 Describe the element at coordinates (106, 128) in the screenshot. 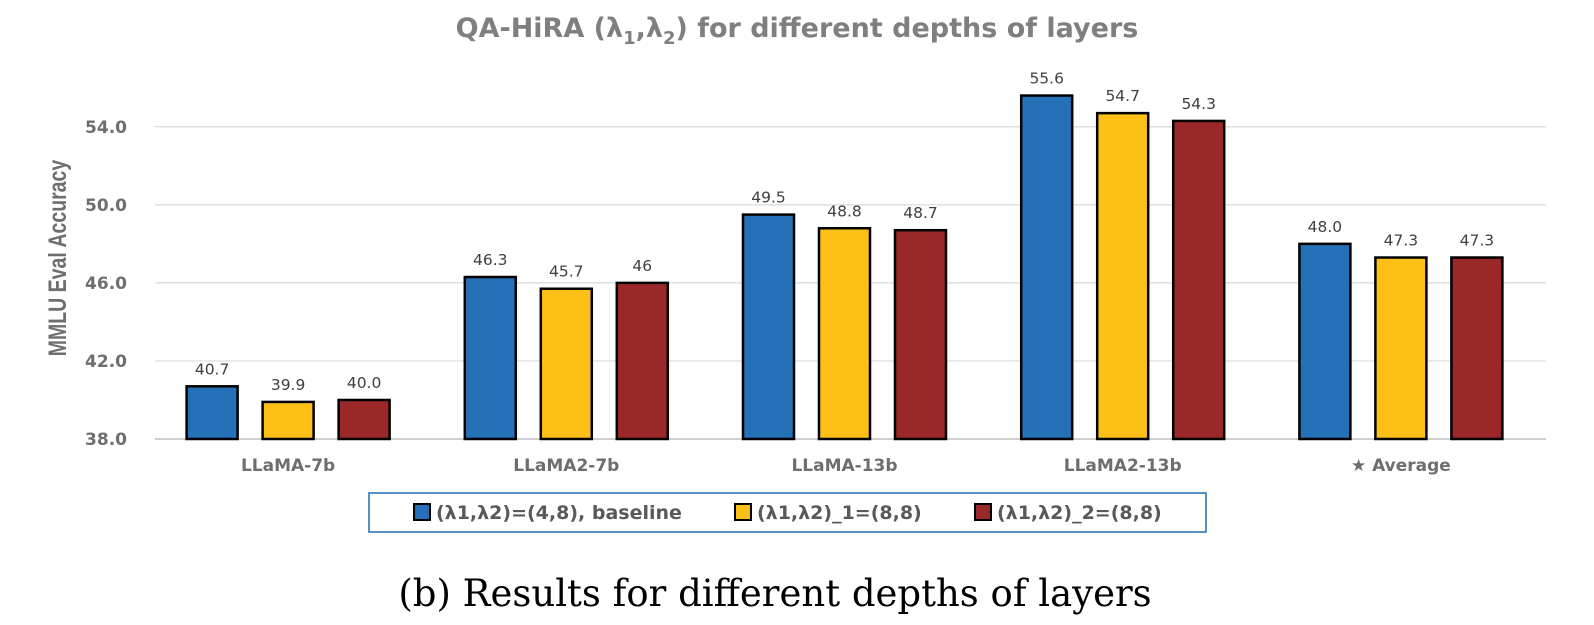

I see `y-tick-label: 54.0` at that location.